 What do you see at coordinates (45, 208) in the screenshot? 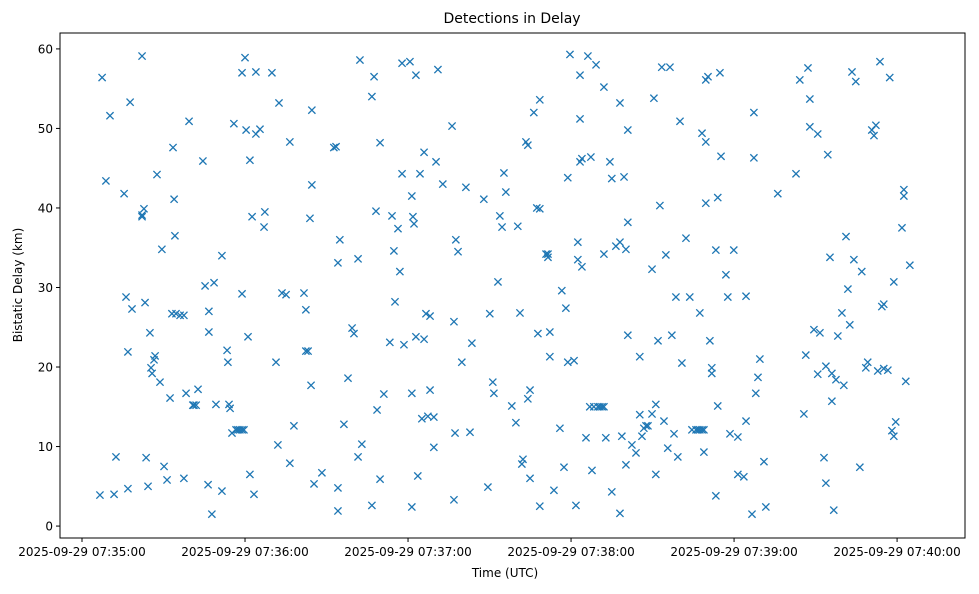
I see `y-tick-label: 40` at bounding box center [45, 208].